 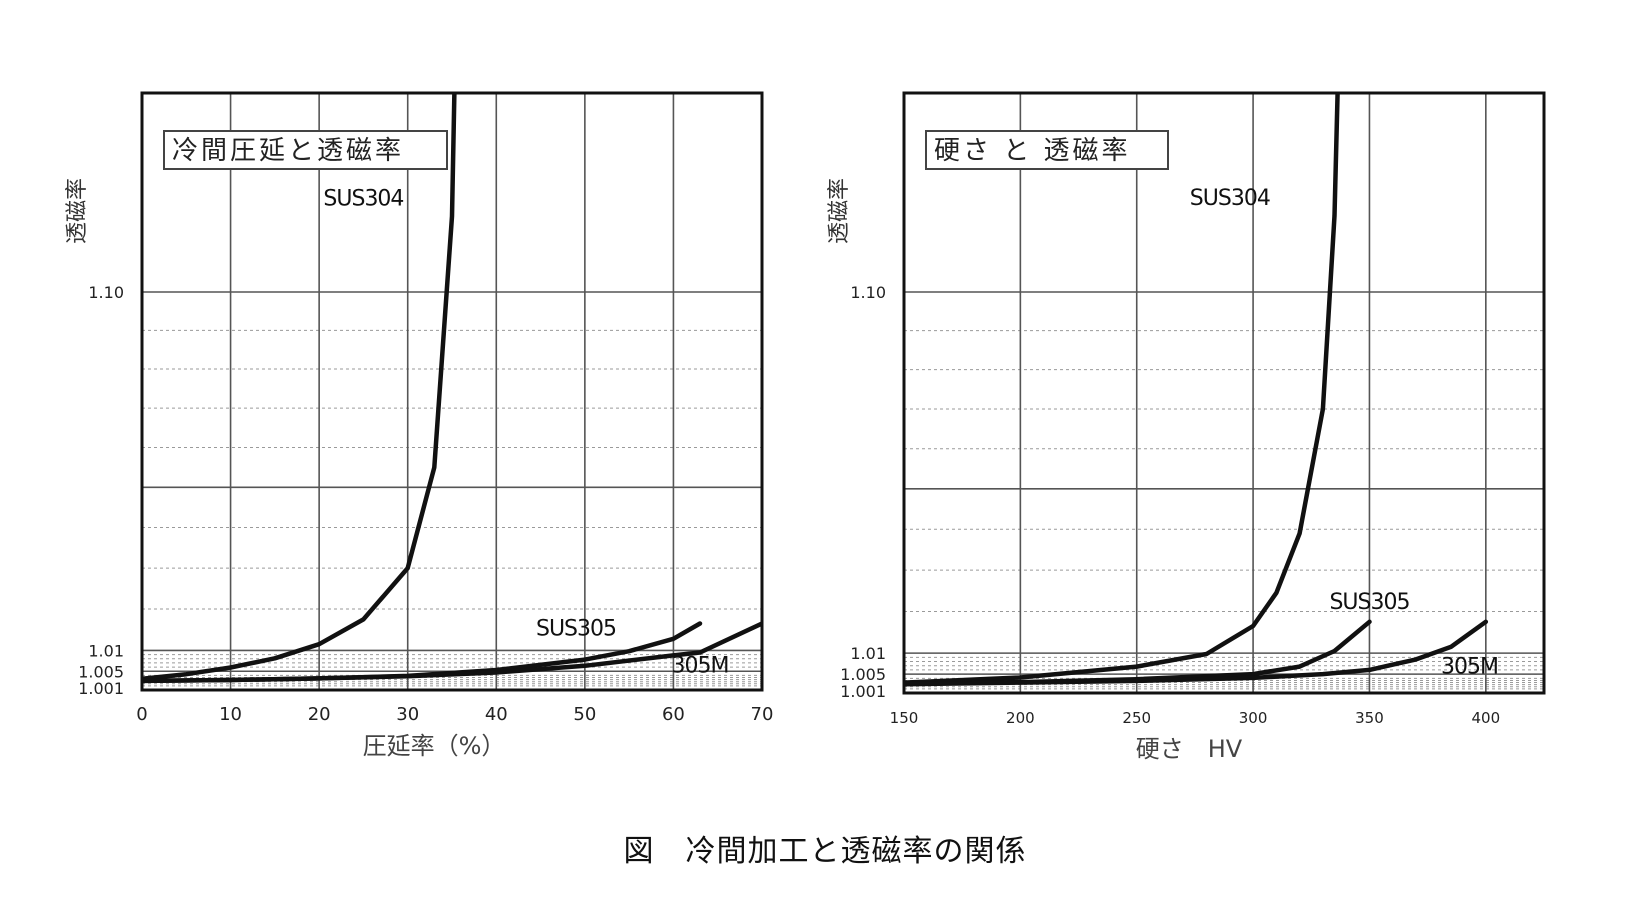 What do you see at coordinates (1485, 718) in the screenshot?
I see `x-tick-label: 400` at bounding box center [1485, 718].